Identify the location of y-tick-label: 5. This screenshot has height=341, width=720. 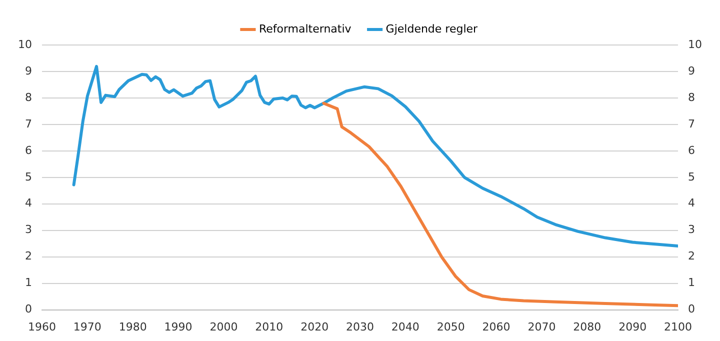
(28, 177).